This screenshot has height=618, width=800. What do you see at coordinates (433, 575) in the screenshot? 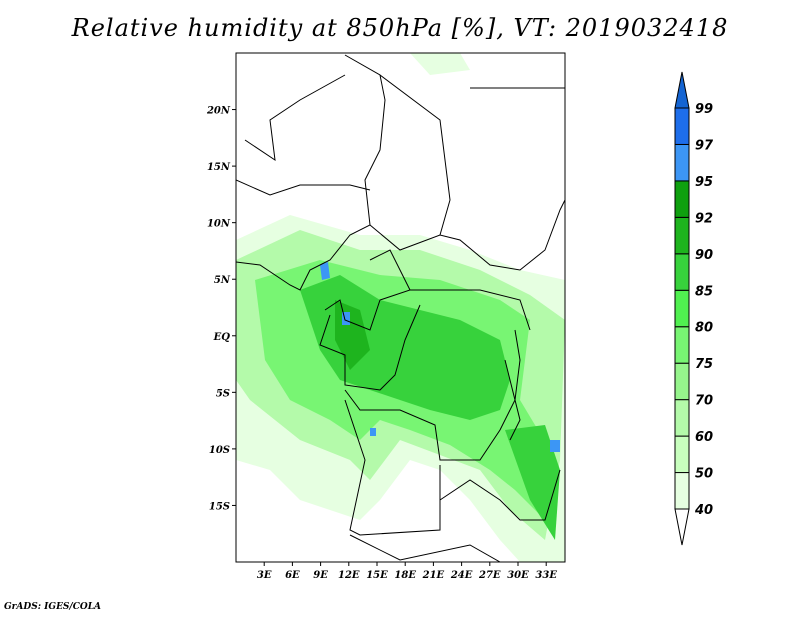
I see `lon-tick-label: 21E` at bounding box center [433, 575].